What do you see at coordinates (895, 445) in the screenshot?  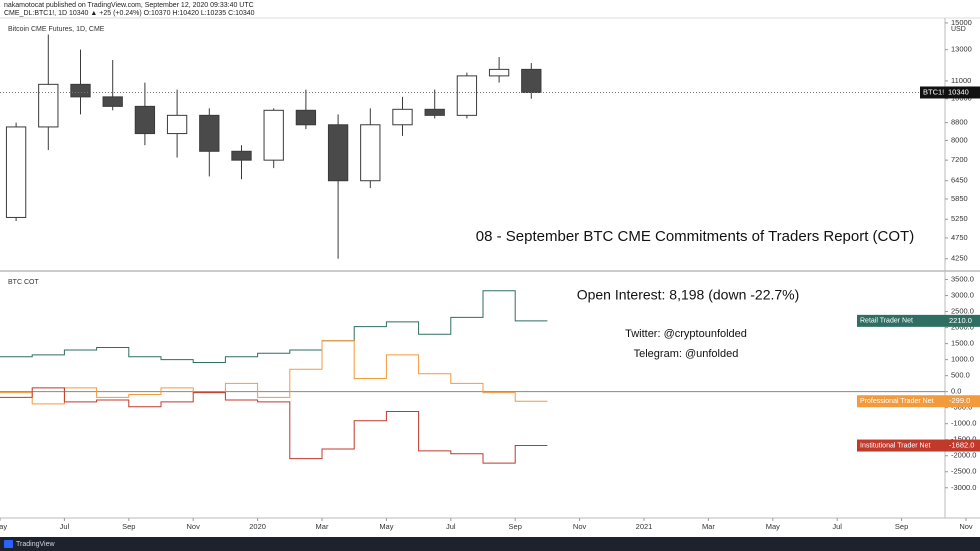 I see `legend-entry: Institutional Trader Net` at bounding box center [895, 445].